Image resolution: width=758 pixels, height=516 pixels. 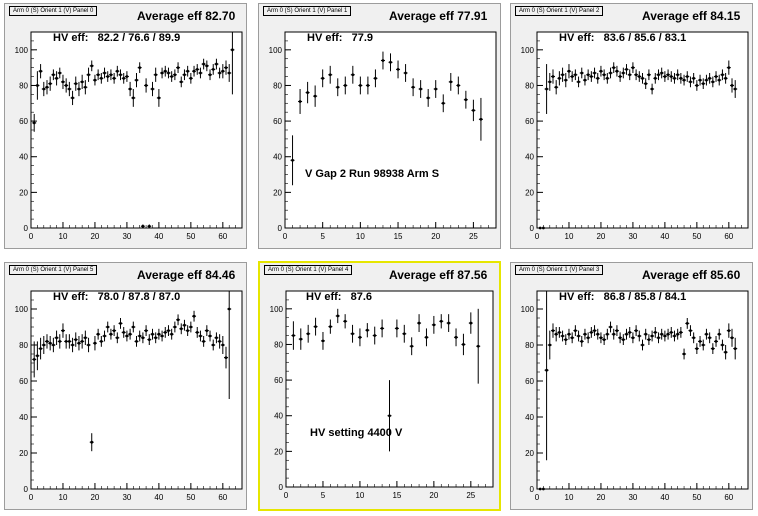 I want to click on average-eff: Average eff 84.15, so click(x=691, y=16).